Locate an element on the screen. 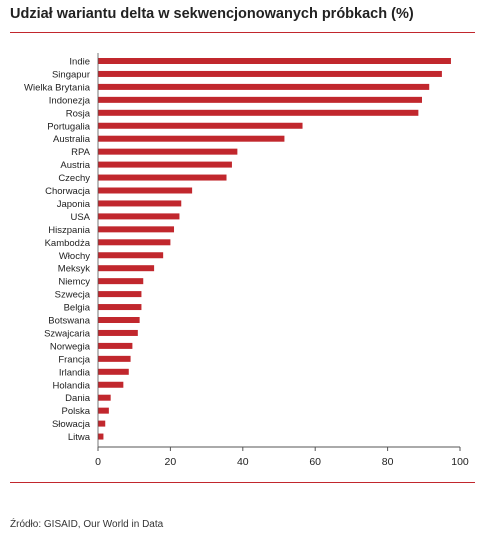  x-tick-label: 40 is located at coordinates (243, 462).